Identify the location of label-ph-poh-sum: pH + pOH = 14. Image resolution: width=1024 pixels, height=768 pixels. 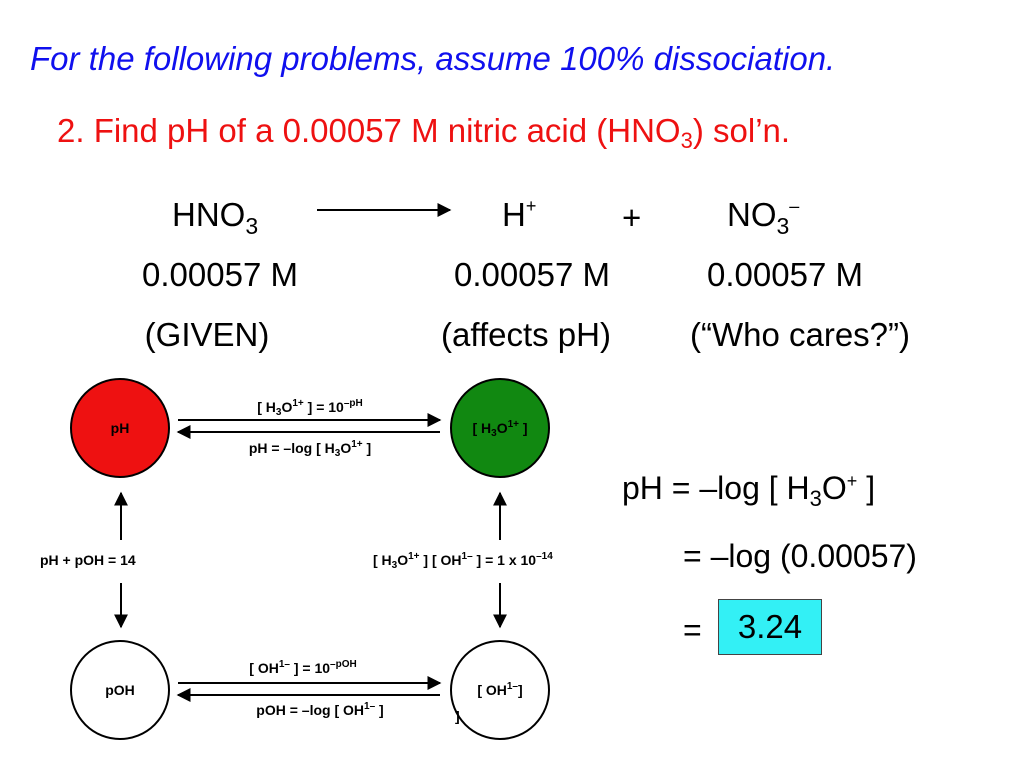
(88, 560).